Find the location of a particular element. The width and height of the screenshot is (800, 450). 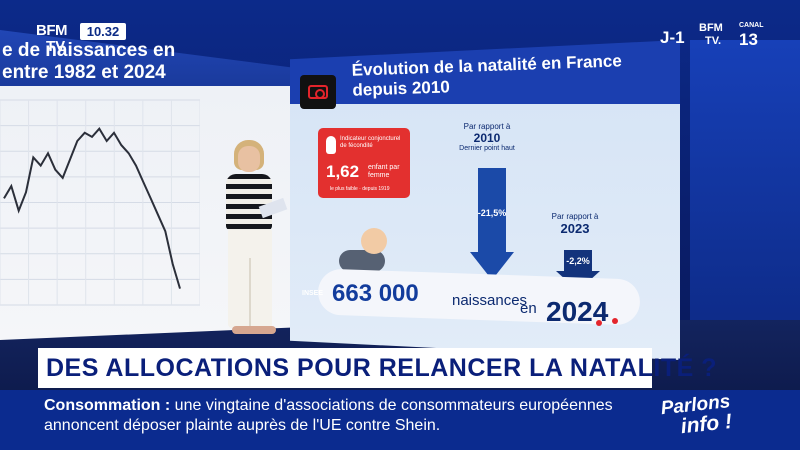

channel-logo: BFM TV. CANAL 13 is located at coordinates (735, 37).